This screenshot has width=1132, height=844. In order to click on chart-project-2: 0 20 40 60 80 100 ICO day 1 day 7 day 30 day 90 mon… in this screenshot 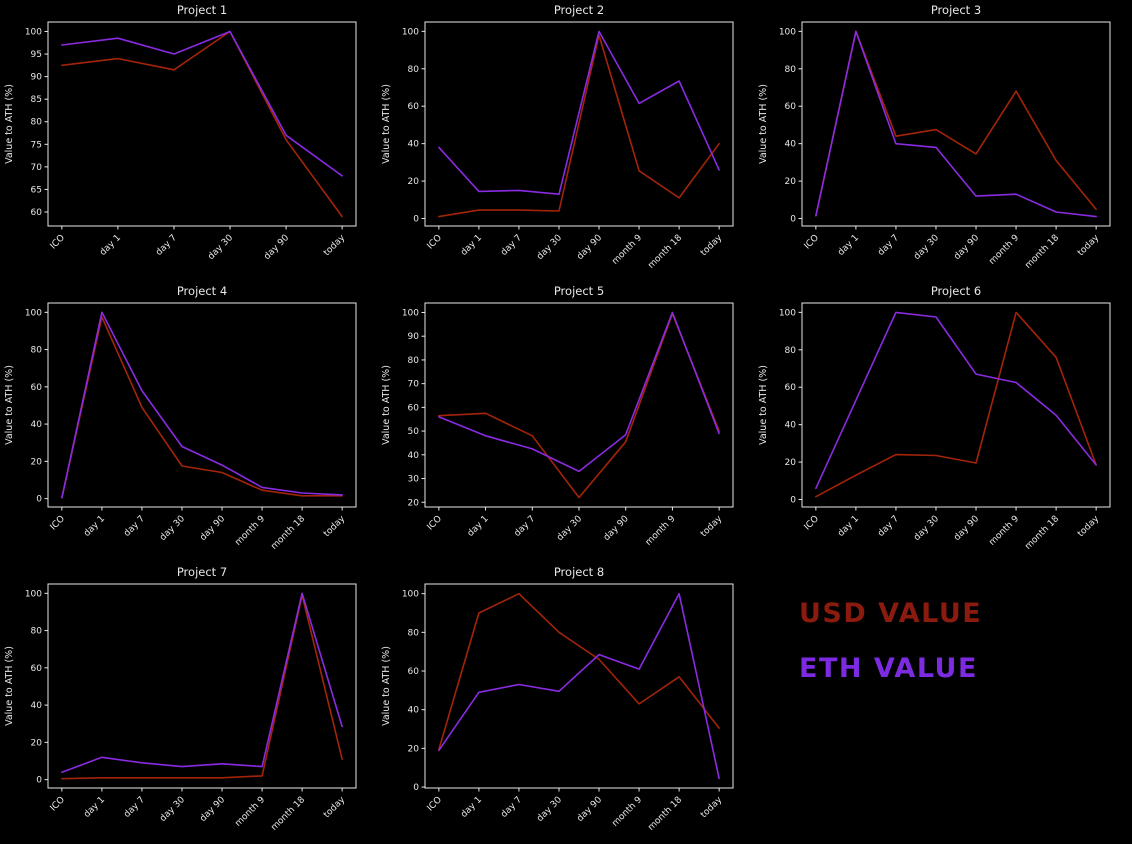, I will do `click(565, 140)`.